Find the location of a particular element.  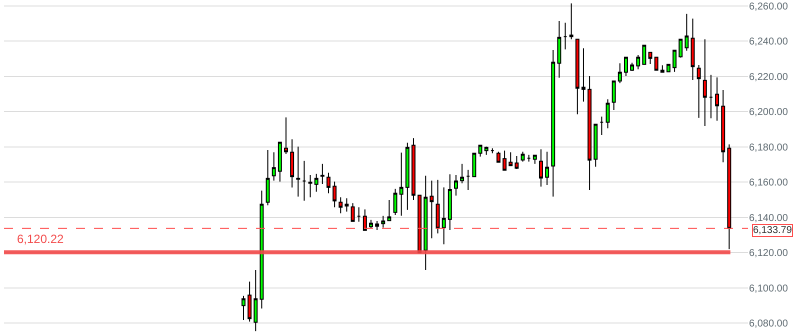

y-tick-label: 6,140.00 is located at coordinates (768, 218).